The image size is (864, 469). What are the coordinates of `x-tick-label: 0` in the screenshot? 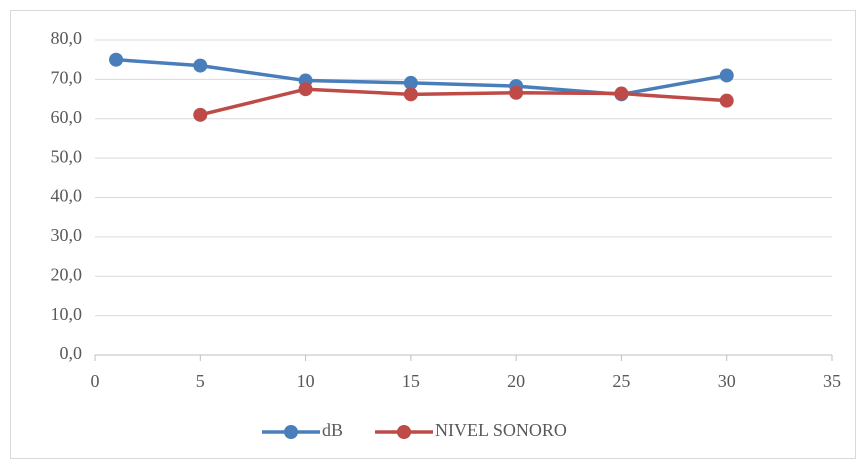 It's located at (95, 381).